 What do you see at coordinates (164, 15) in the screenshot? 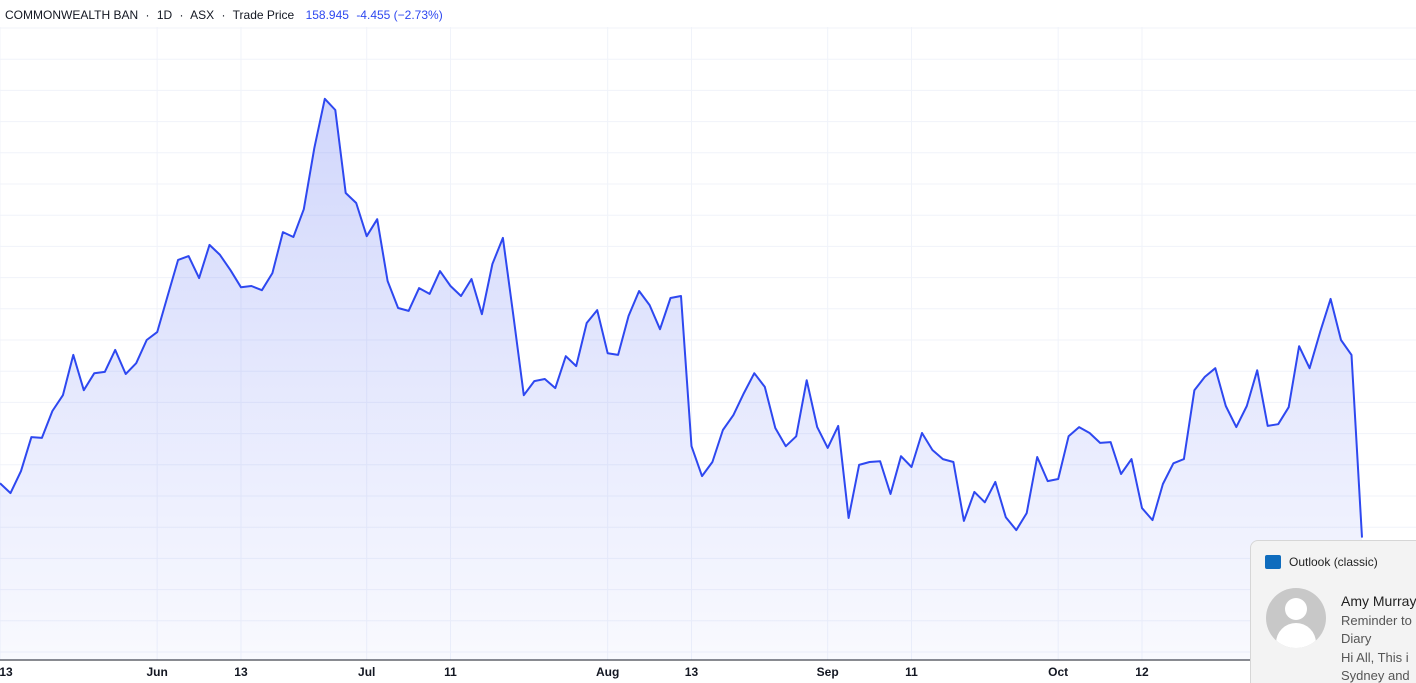
I see `interval: 1D` at bounding box center [164, 15].